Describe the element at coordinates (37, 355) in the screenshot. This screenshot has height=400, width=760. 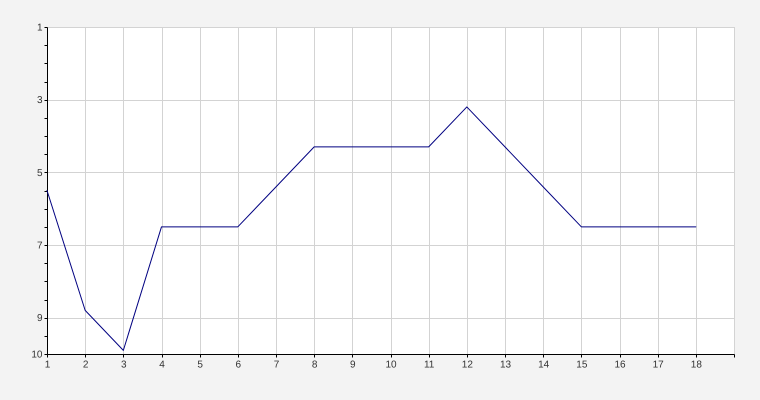
I see `y-tick-label: 10` at that location.